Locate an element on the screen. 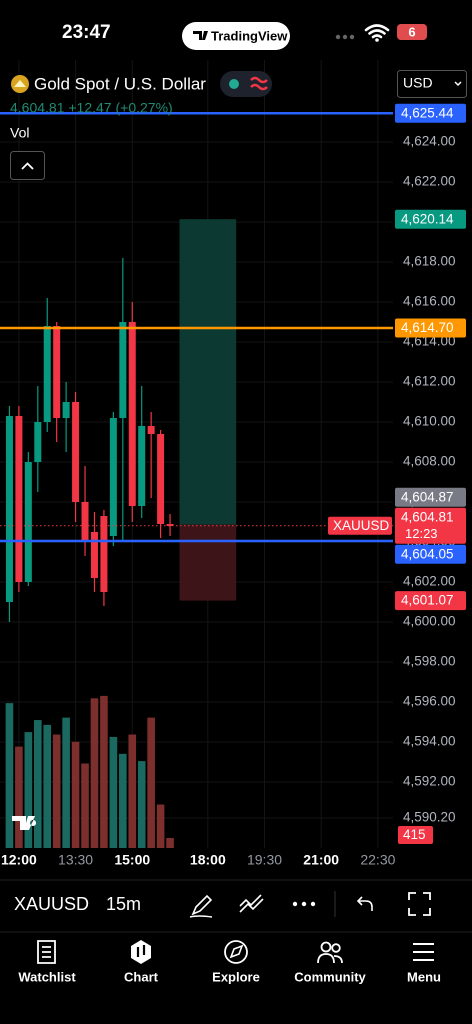 The image size is (472, 1024). fullscreen-icon is located at coordinates (419, 904).